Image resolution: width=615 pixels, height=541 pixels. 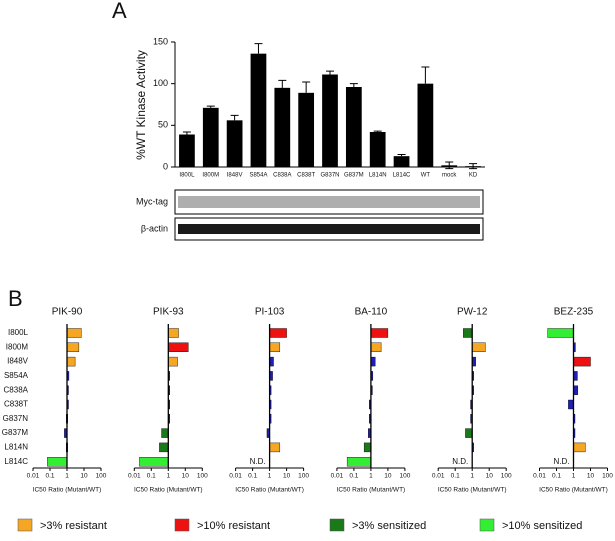 What do you see at coordinates (389, 526) in the screenshot?
I see `legend-label: >3% sensitized` at bounding box center [389, 526].